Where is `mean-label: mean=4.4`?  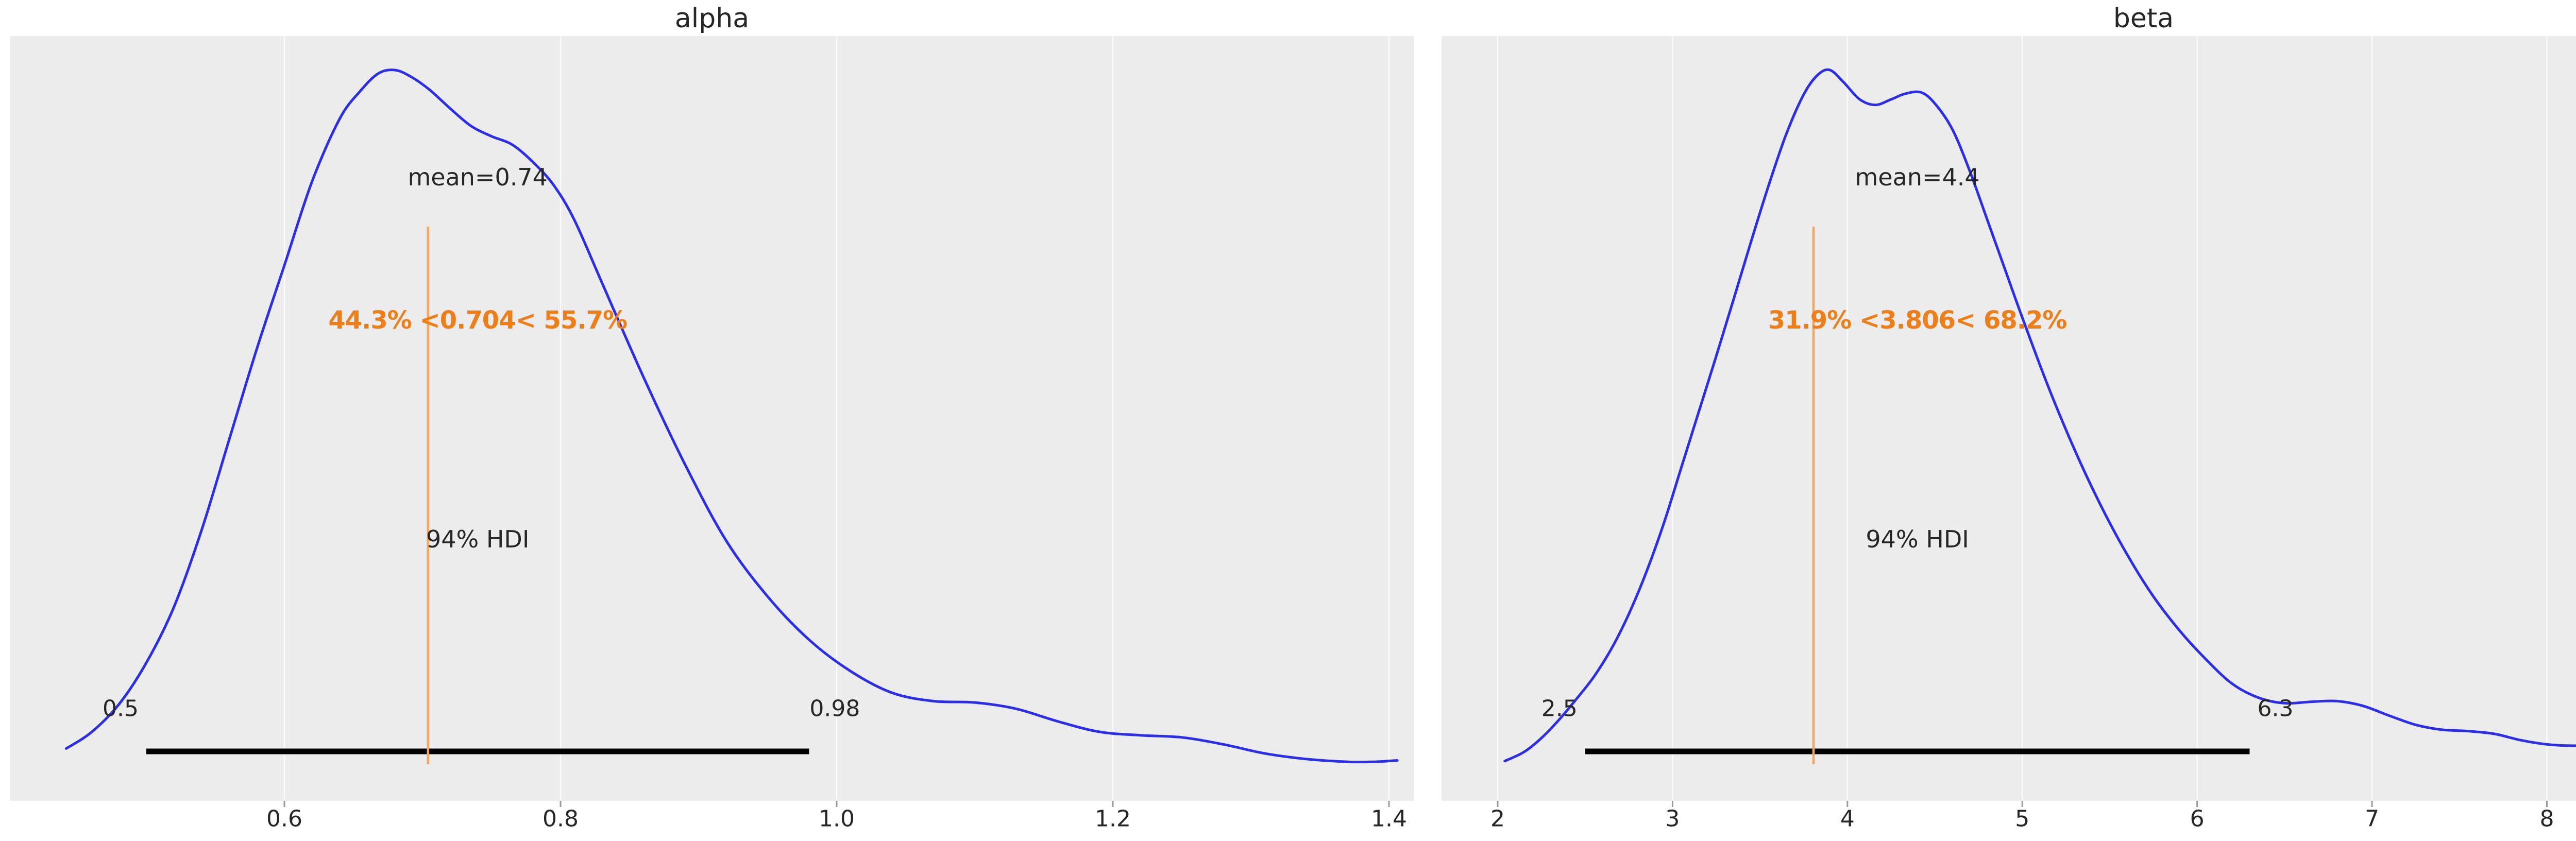
mean-label: mean=4.4 is located at coordinates (1917, 177).